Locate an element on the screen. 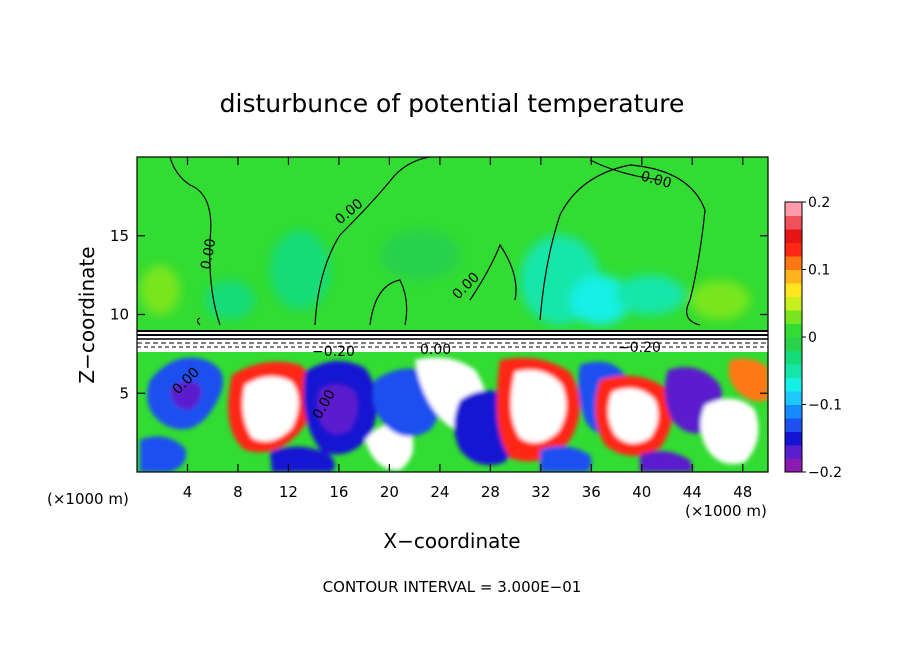 The image size is (904, 654). colorbar-tick-label: −0.1 is located at coordinates (825, 406).